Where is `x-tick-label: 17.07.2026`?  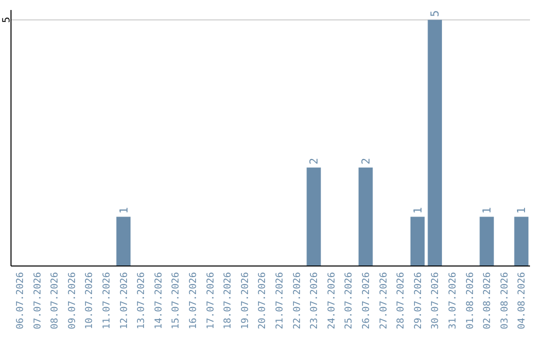
x-tick-label: 17.07.2026 is located at coordinates (210, 301).